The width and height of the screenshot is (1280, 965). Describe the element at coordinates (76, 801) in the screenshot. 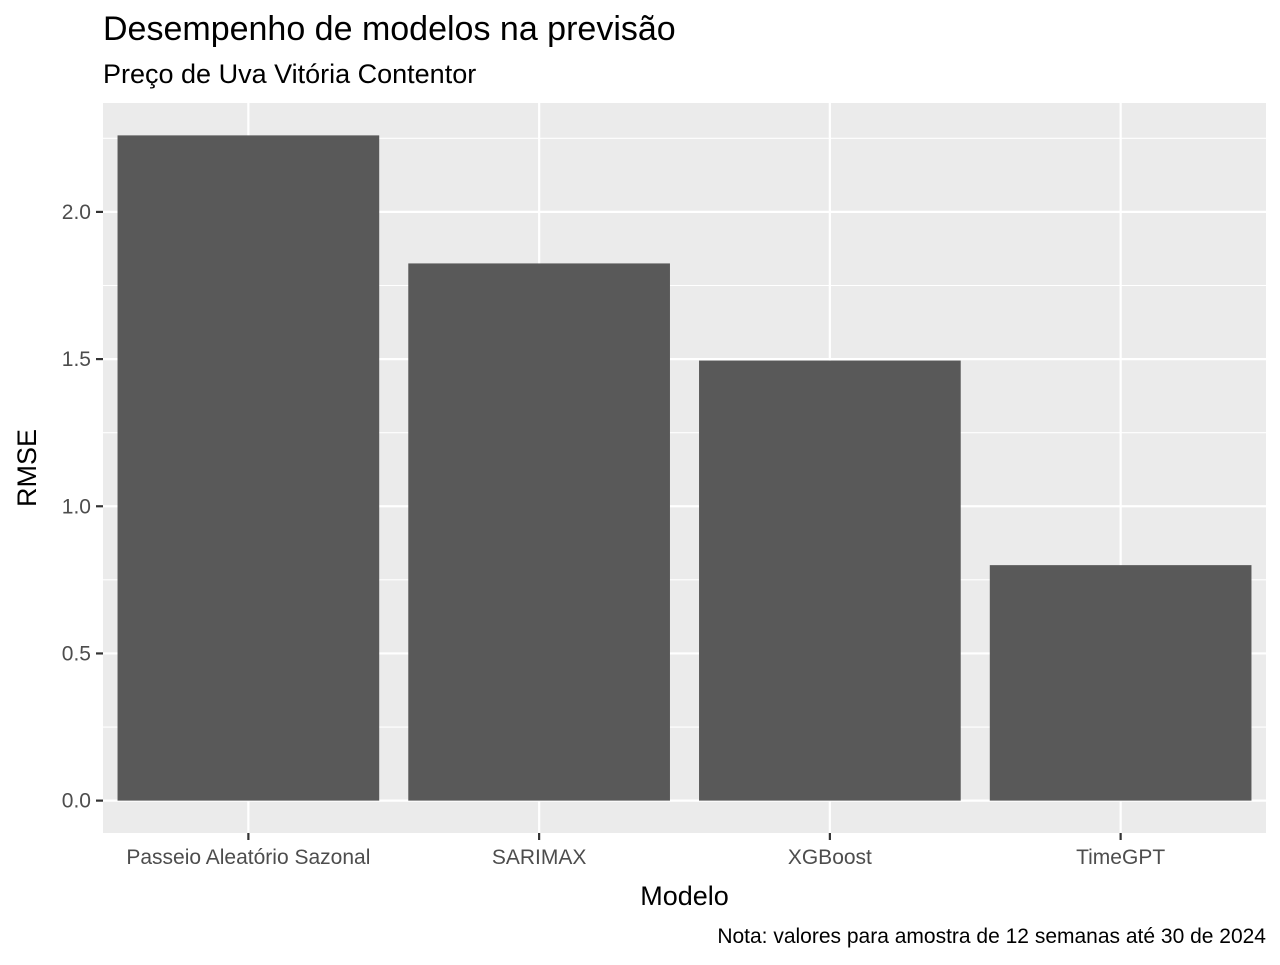

I see `y-tick-label: 0.0` at that location.